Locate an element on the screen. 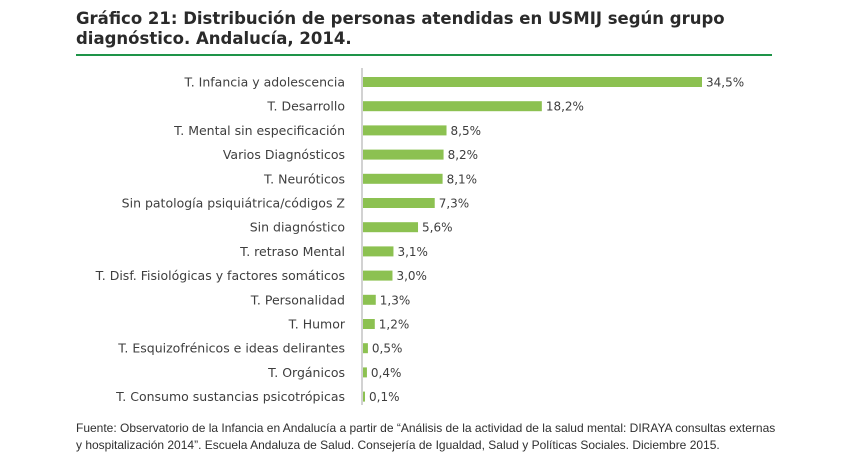 The height and width of the screenshot is (467, 850). category-label: T. Neuróticos is located at coordinates (304, 178).